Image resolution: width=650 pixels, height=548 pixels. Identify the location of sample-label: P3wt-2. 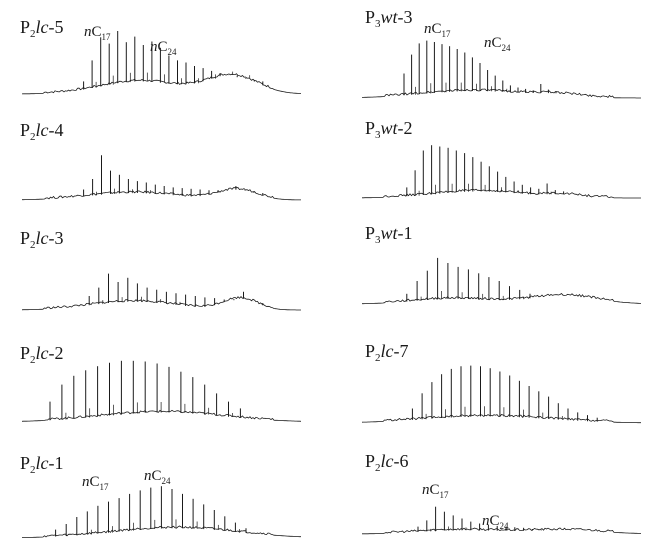
(389, 129).